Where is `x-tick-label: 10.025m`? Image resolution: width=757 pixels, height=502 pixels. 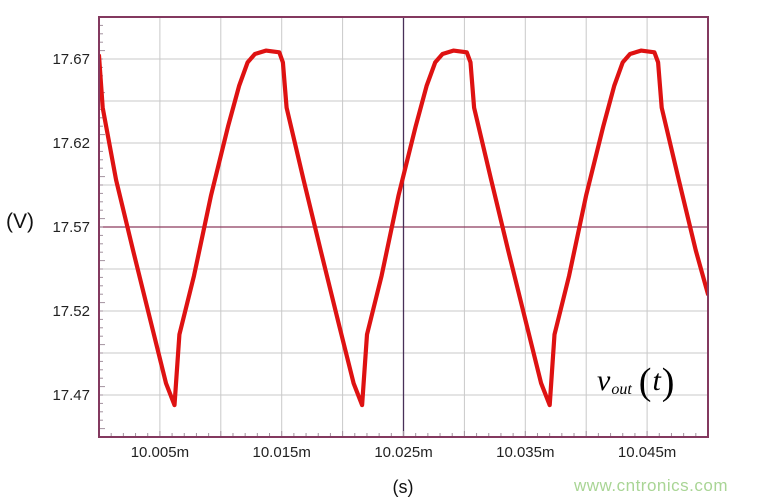
x-tick-label: 10.025m is located at coordinates (403, 452).